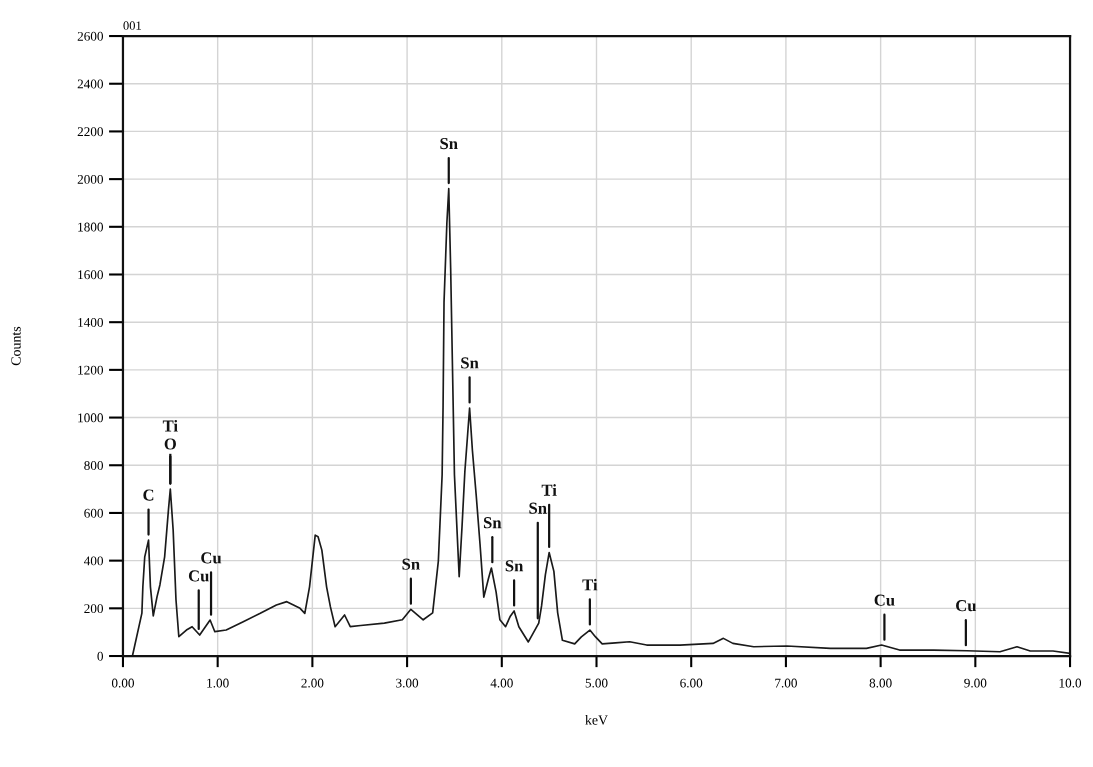  Describe the element at coordinates (1070, 683) in the screenshot. I see `x-tick-label: 10.0` at that location.